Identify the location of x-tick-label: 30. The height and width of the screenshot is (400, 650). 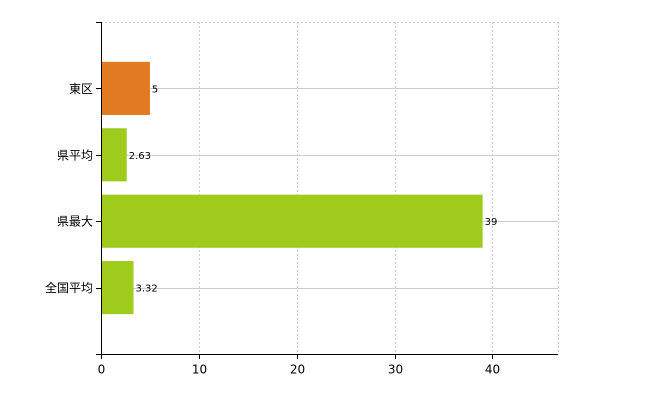
(395, 370).